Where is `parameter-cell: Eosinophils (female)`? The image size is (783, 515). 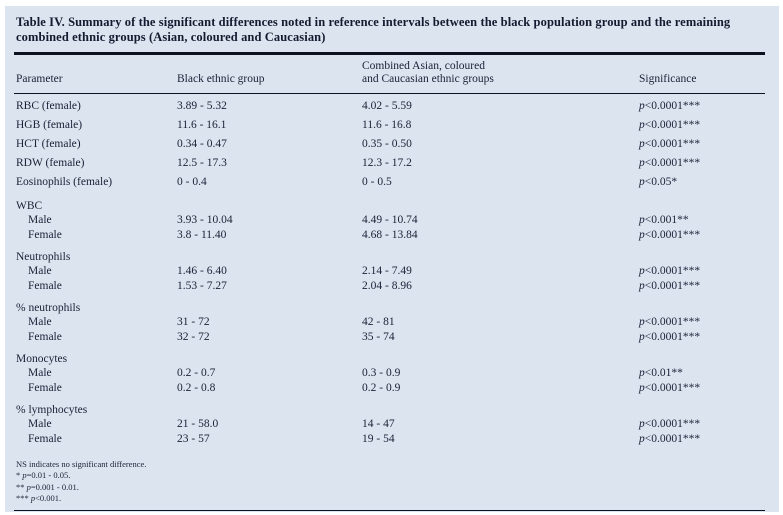 parameter-cell: Eosinophils (female) is located at coordinates (64, 182).